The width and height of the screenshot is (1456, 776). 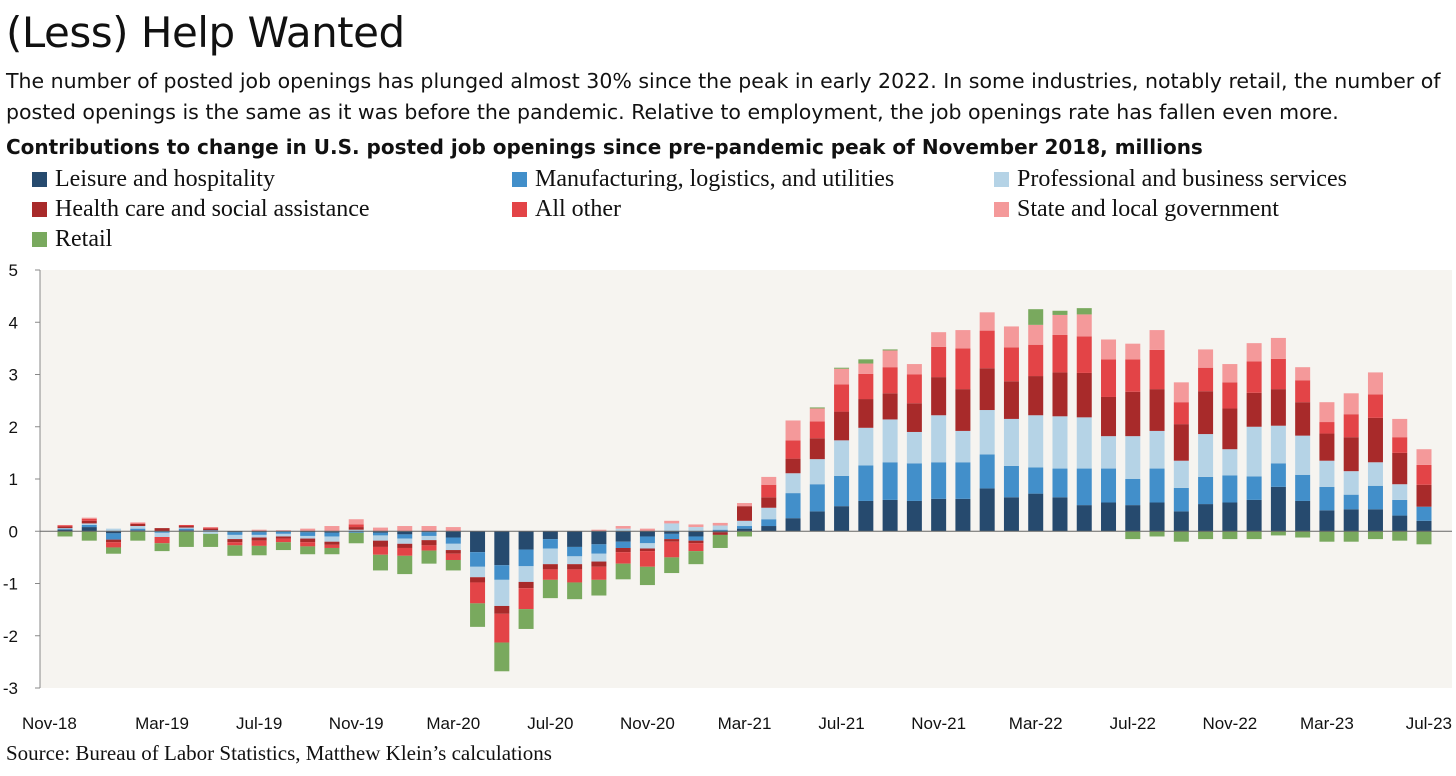 I want to click on legend-swatch-health, so click(x=39, y=209).